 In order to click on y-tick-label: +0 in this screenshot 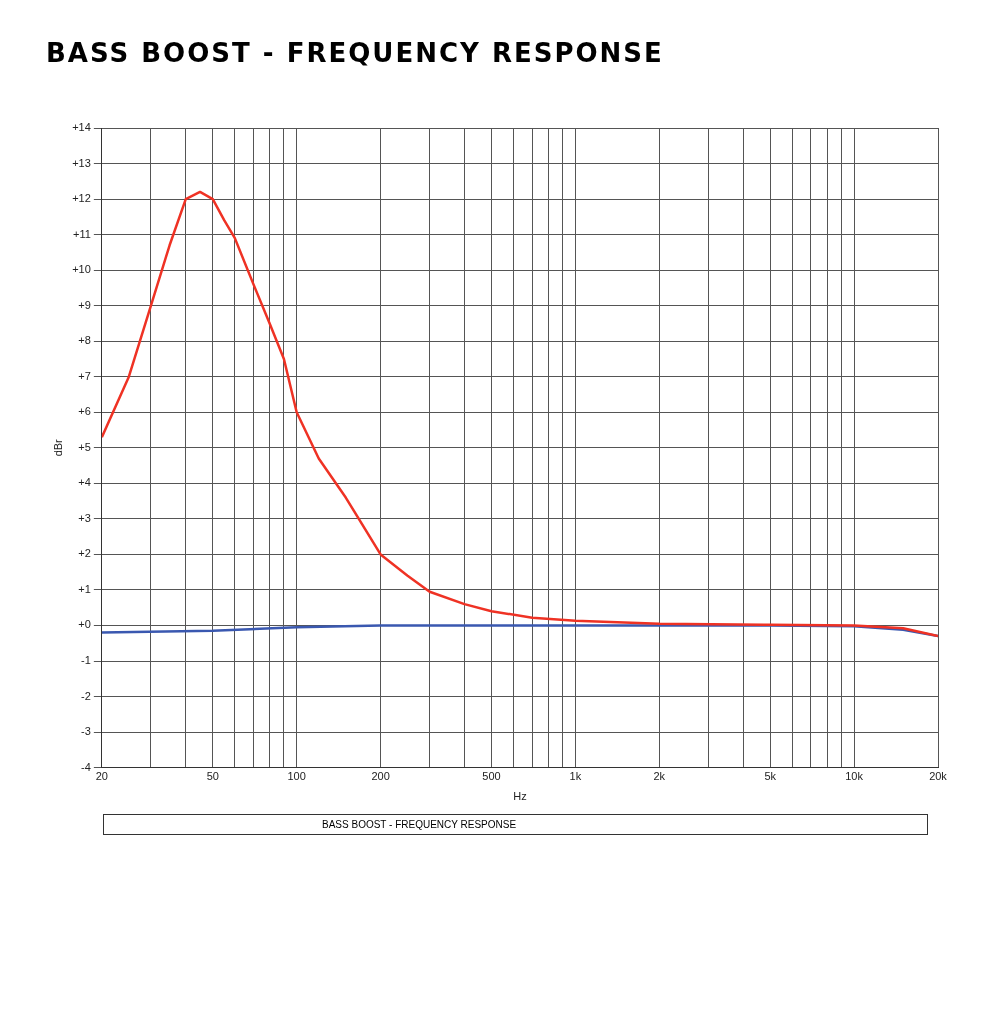, I will do `click(84, 624)`.